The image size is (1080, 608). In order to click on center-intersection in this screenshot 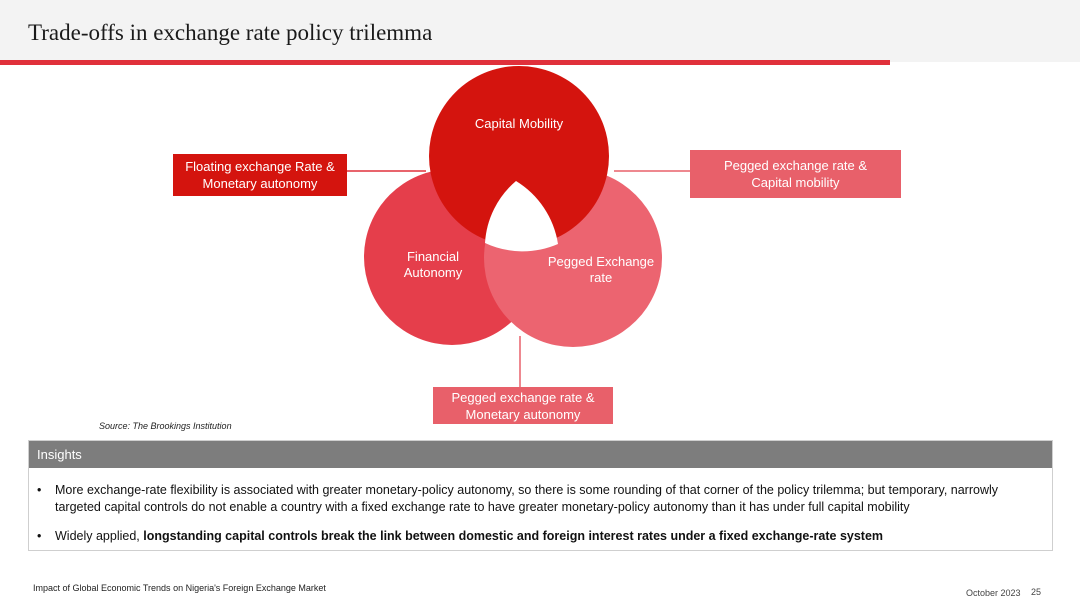, I will do `click(521, 216)`.